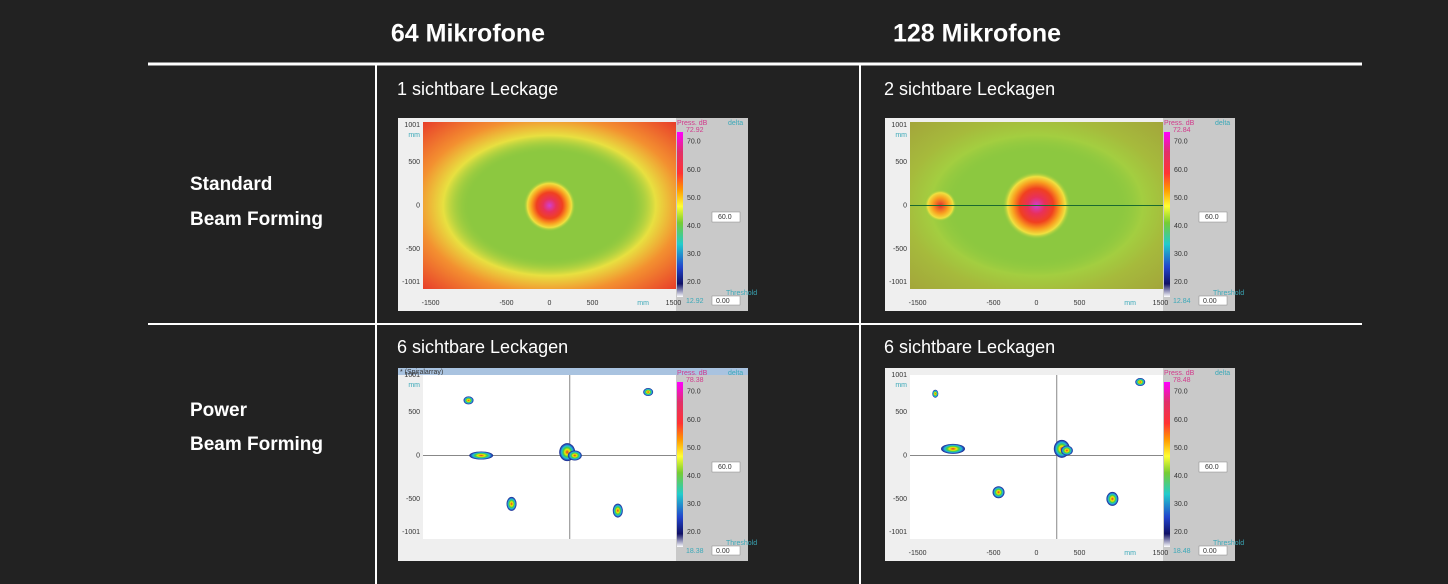 This screenshot has width=1448, height=584. What do you see at coordinates (695, 301) in the screenshot?
I see `colorbar-min: 12.92` at bounding box center [695, 301].